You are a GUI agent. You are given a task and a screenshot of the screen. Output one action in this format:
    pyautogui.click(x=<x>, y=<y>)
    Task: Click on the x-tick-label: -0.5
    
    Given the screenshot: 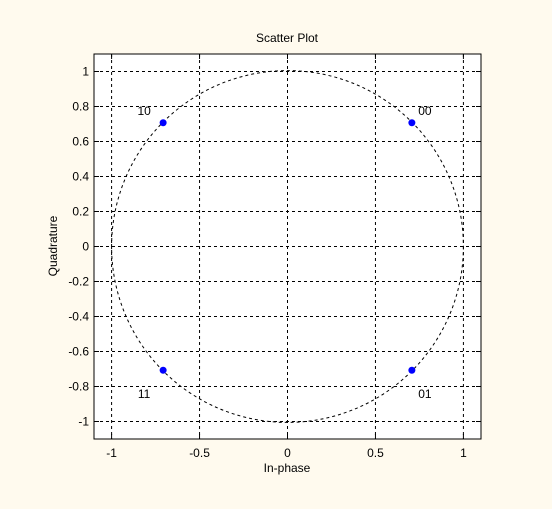 What is the action you would take?
    pyautogui.click(x=199, y=453)
    